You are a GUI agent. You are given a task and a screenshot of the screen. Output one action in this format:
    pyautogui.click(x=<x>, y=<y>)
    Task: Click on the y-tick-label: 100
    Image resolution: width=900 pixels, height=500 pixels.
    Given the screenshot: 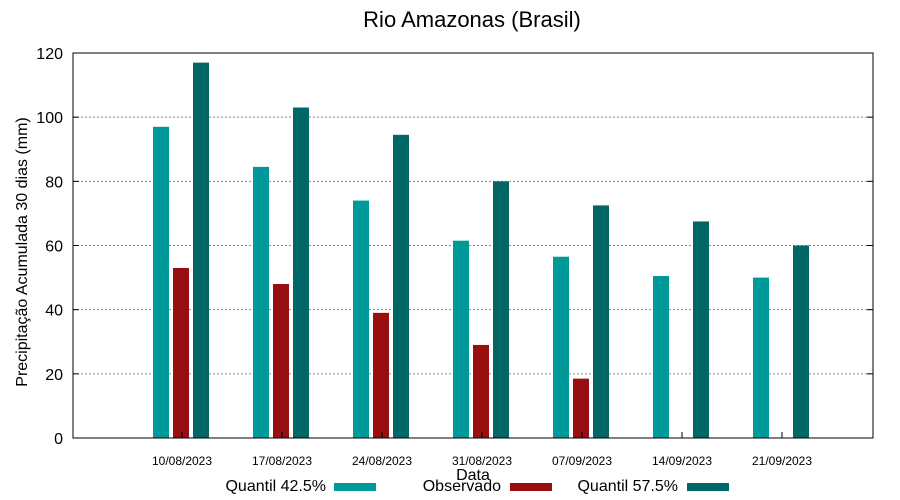 What is the action you would take?
    pyautogui.click(x=49, y=118)
    